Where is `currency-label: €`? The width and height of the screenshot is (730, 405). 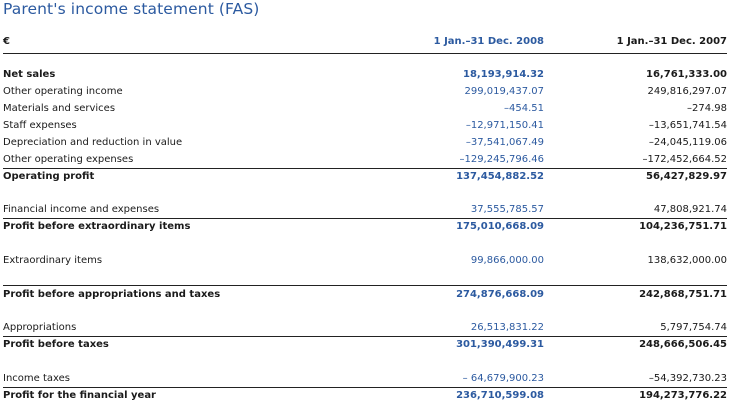 currency-label: € is located at coordinates (6, 41).